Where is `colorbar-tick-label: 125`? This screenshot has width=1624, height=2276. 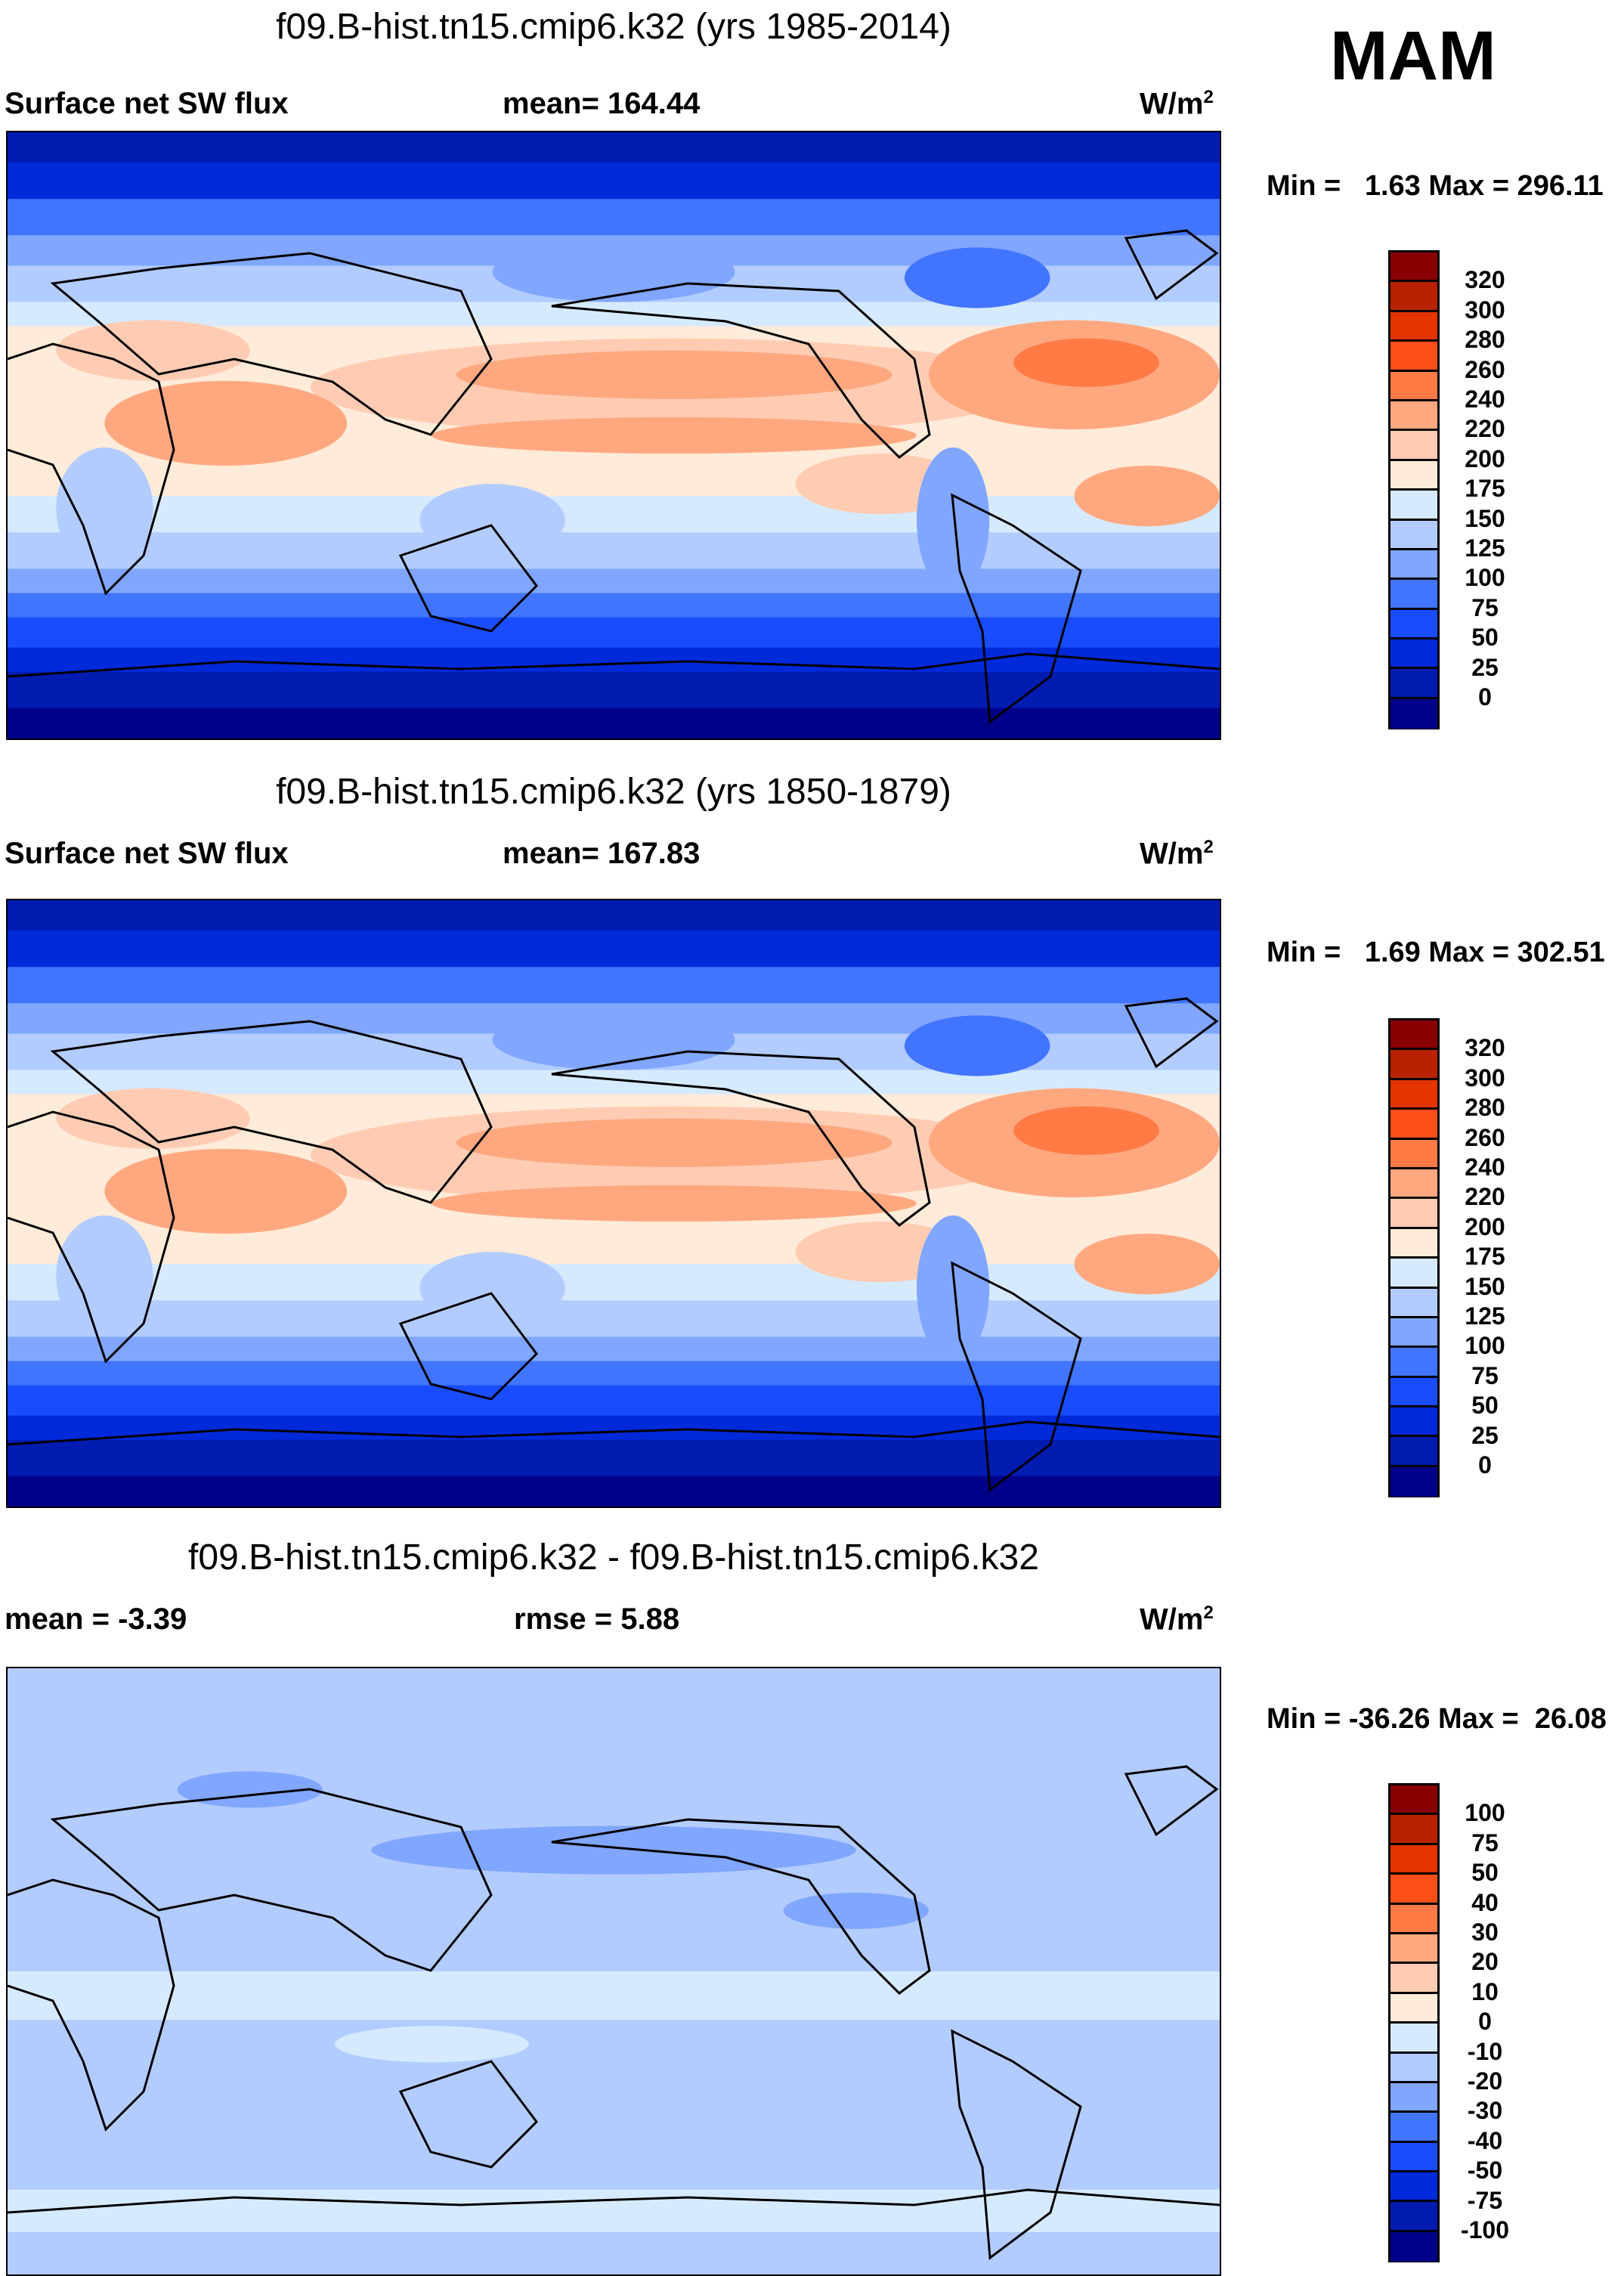 colorbar-tick-label: 125 is located at coordinates (1485, 548).